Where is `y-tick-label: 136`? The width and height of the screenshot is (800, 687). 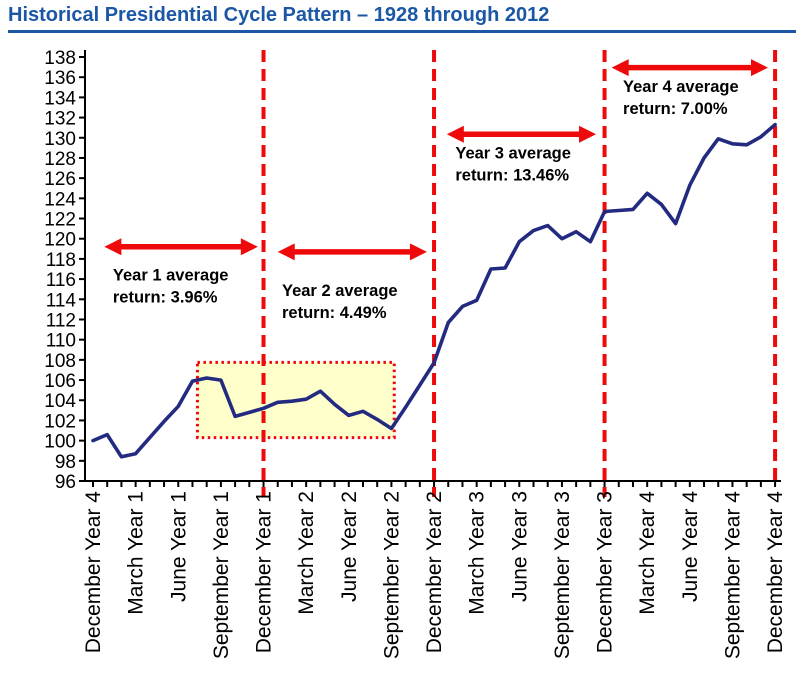 y-tick-label: 136 is located at coordinates (60, 78).